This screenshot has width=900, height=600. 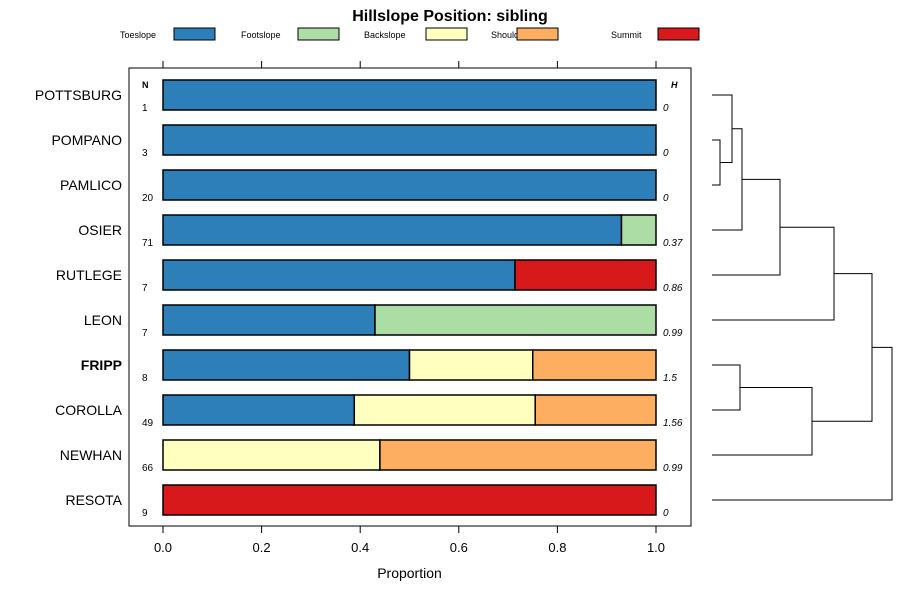 I want to click on row-label-rutlege: RUTLEGE, so click(x=89, y=275).